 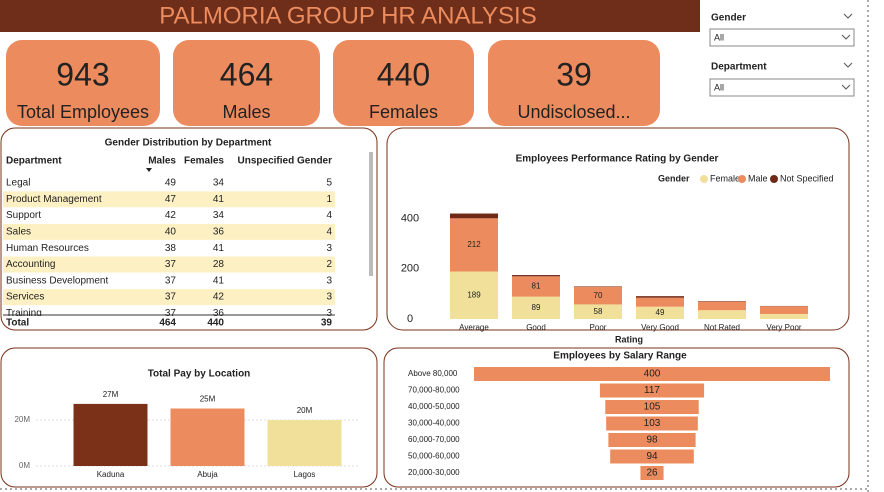 What do you see at coordinates (574, 74) in the screenshot?
I see `kpi-value: 39` at bounding box center [574, 74].